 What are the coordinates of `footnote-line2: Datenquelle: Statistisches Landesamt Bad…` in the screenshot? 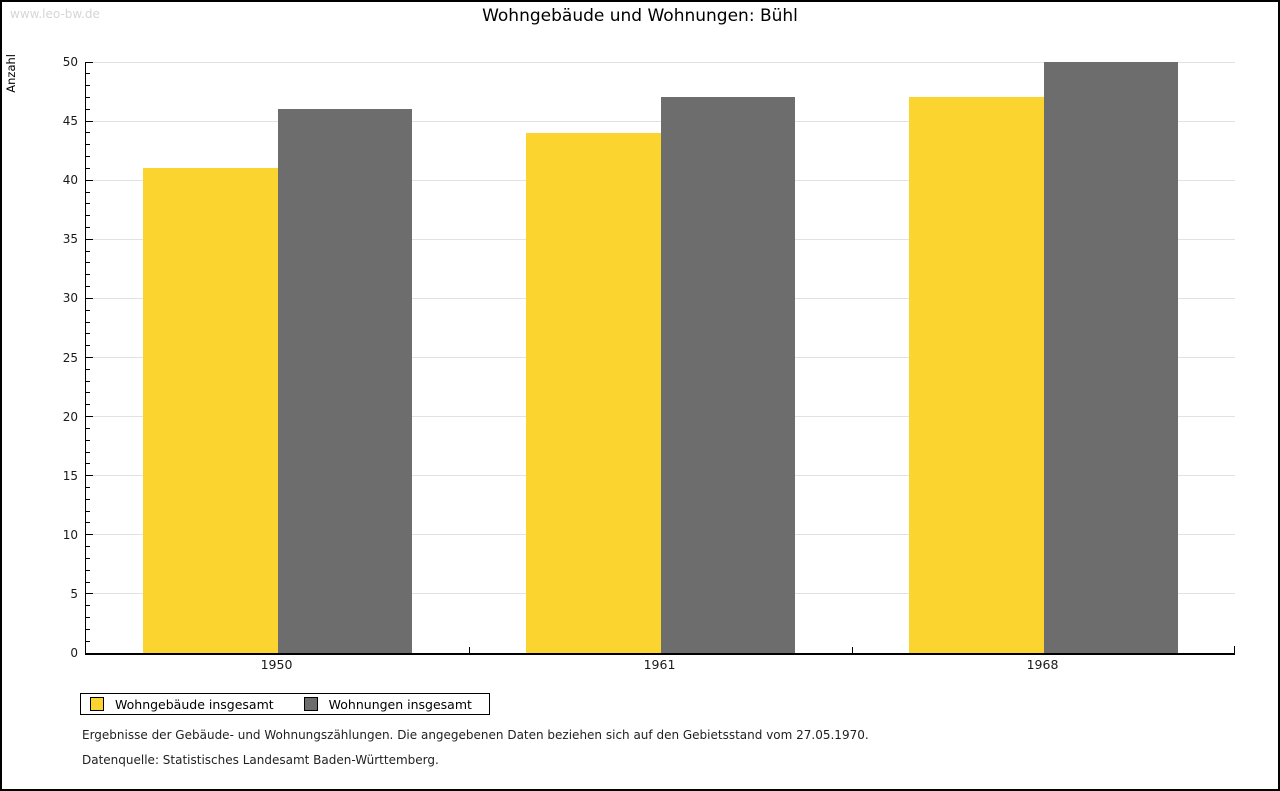 It's located at (260, 760).